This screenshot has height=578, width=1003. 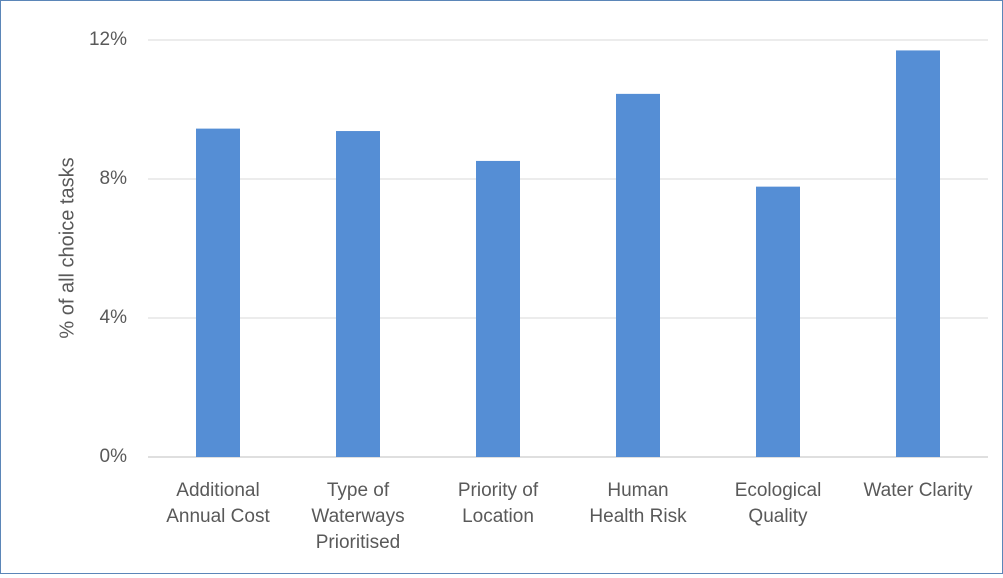 I want to click on x-category-label-line: Prioritised, so click(x=358, y=542).